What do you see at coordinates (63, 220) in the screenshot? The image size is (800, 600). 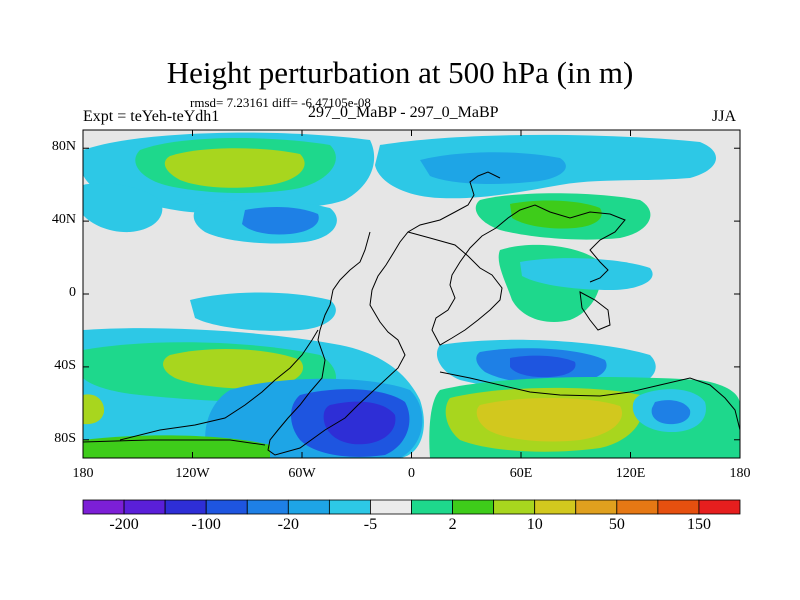 I see `y-tick-label: 40N` at bounding box center [63, 220].